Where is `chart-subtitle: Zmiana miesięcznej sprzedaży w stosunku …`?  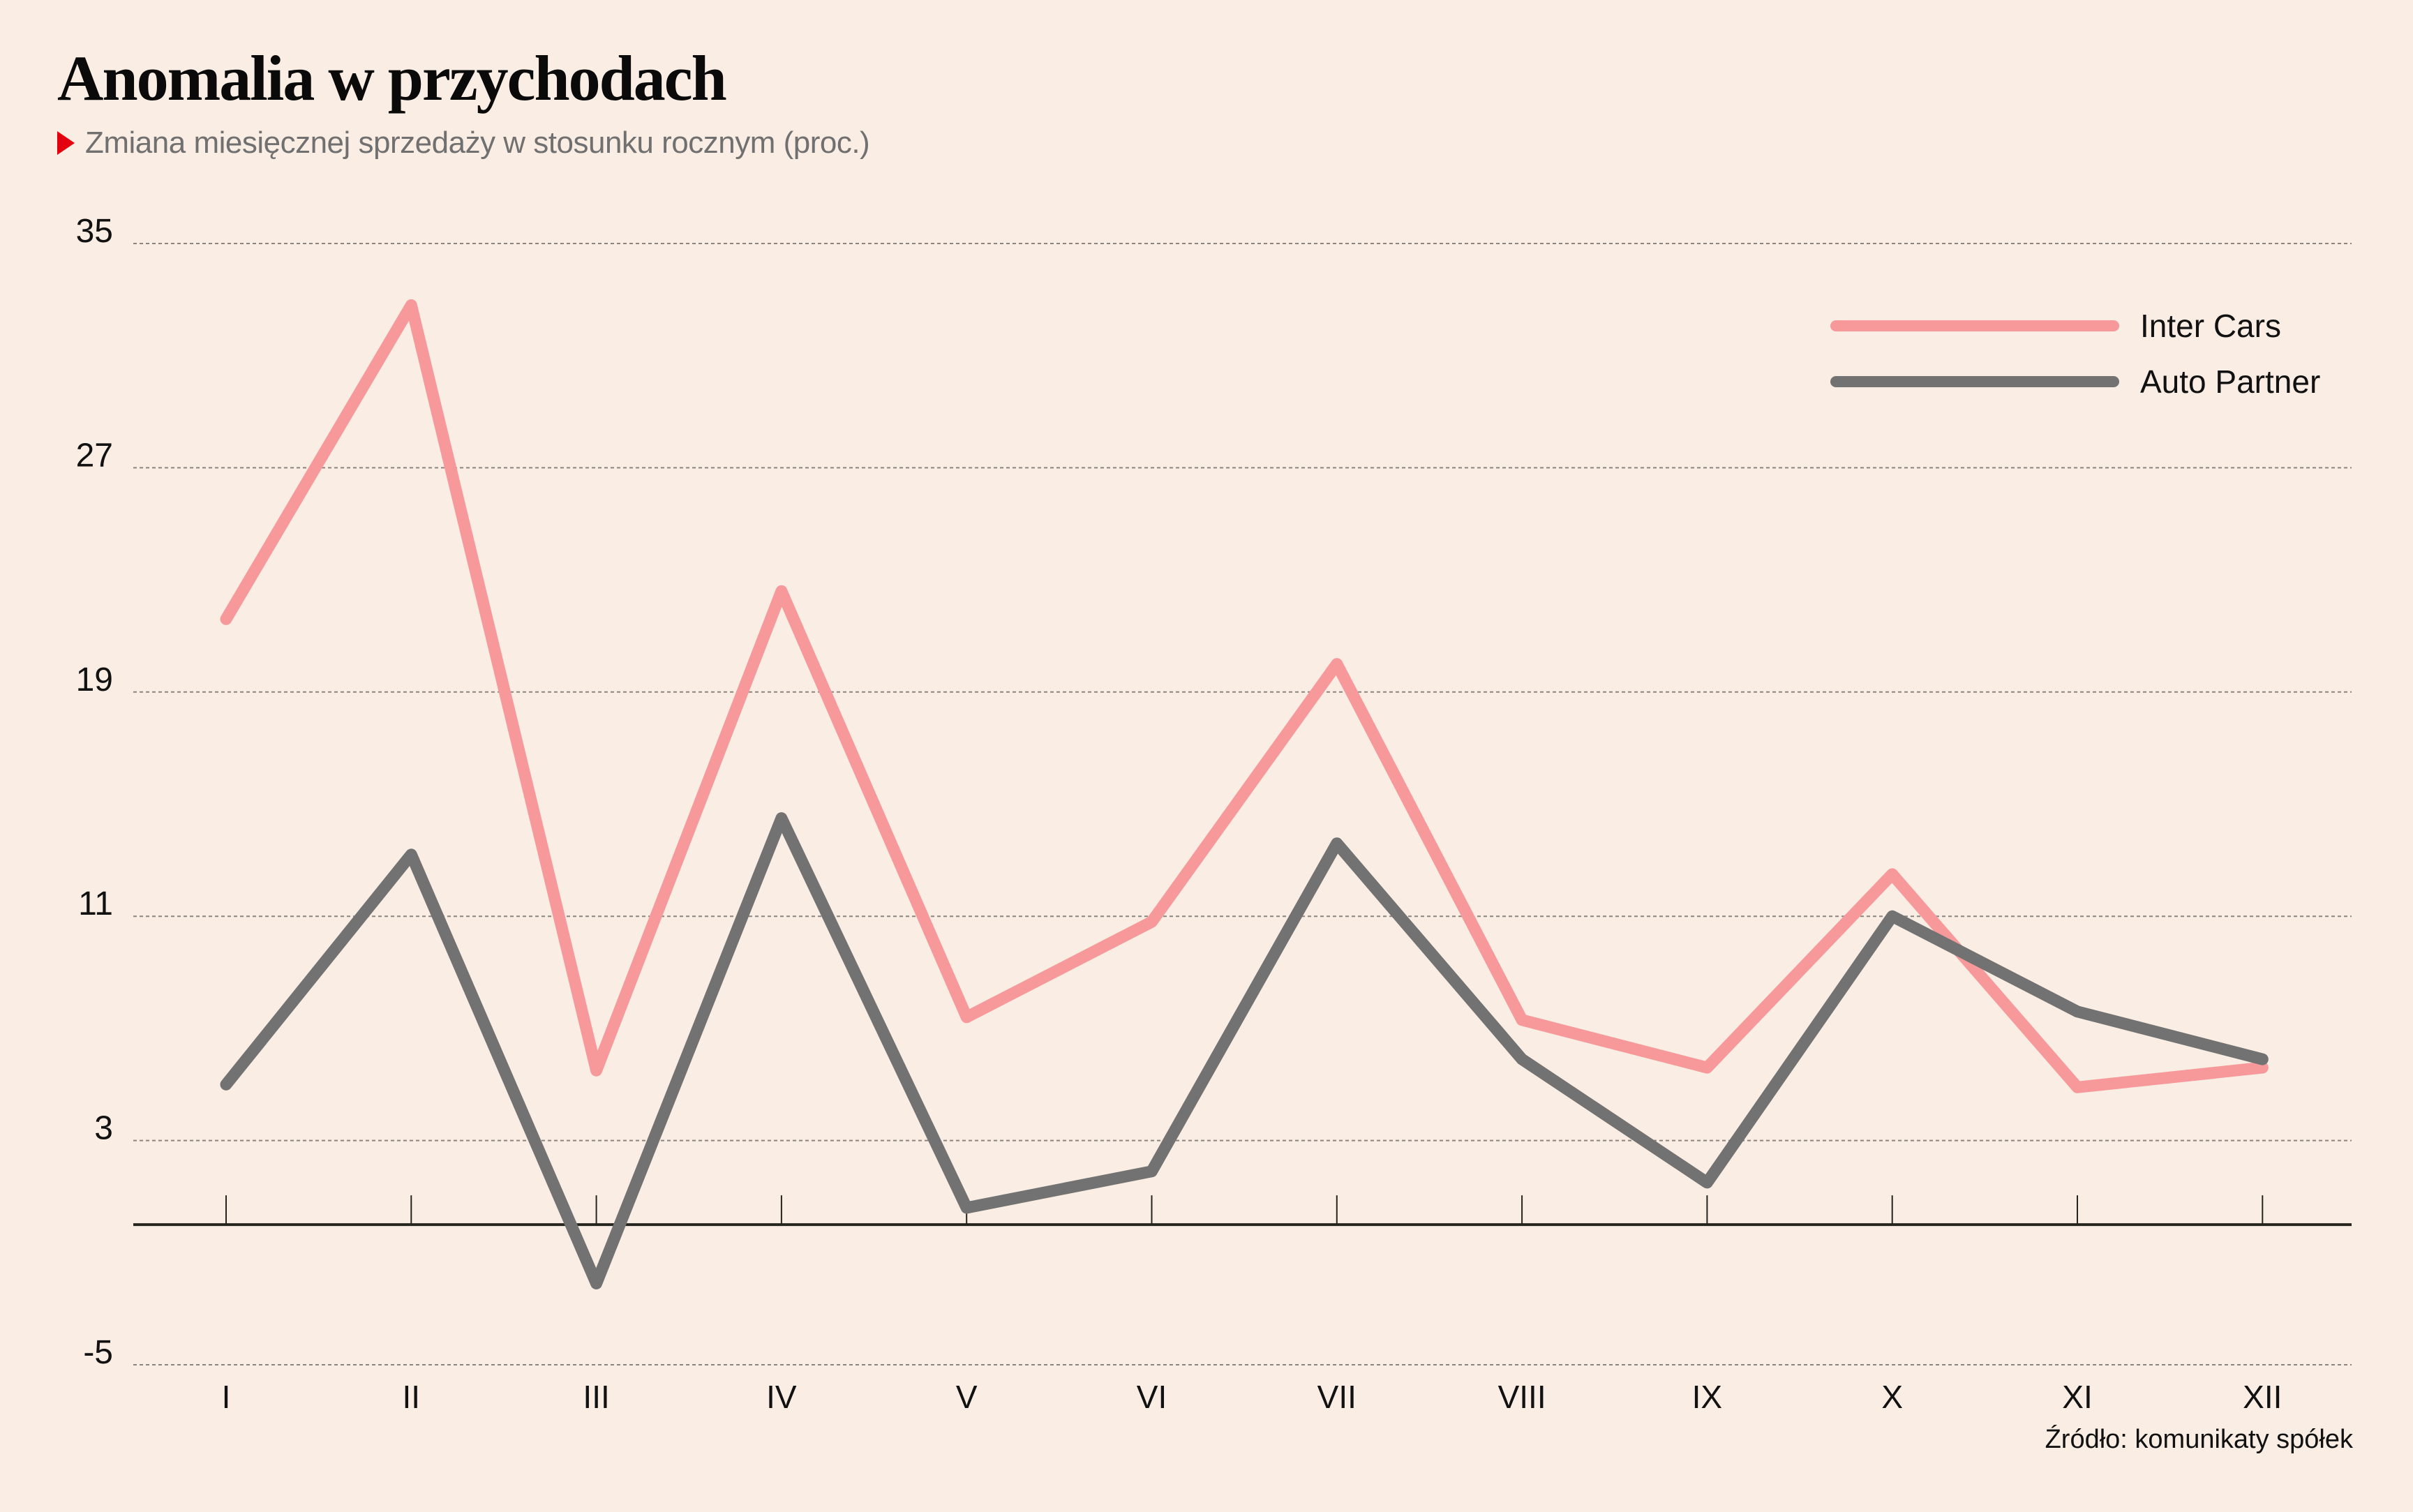 chart-subtitle: Zmiana miesięcznej sprzedaży w stosunku … is located at coordinates (463, 143).